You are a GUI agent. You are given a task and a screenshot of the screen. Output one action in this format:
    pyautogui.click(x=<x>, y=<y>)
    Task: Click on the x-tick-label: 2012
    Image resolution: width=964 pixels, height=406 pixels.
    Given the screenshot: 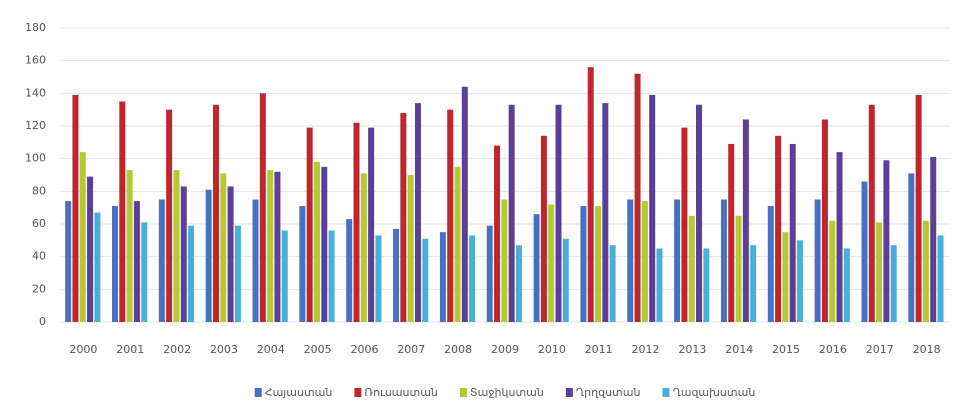 What is the action you would take?
    pyautogui.click(x=646, y=349)
    